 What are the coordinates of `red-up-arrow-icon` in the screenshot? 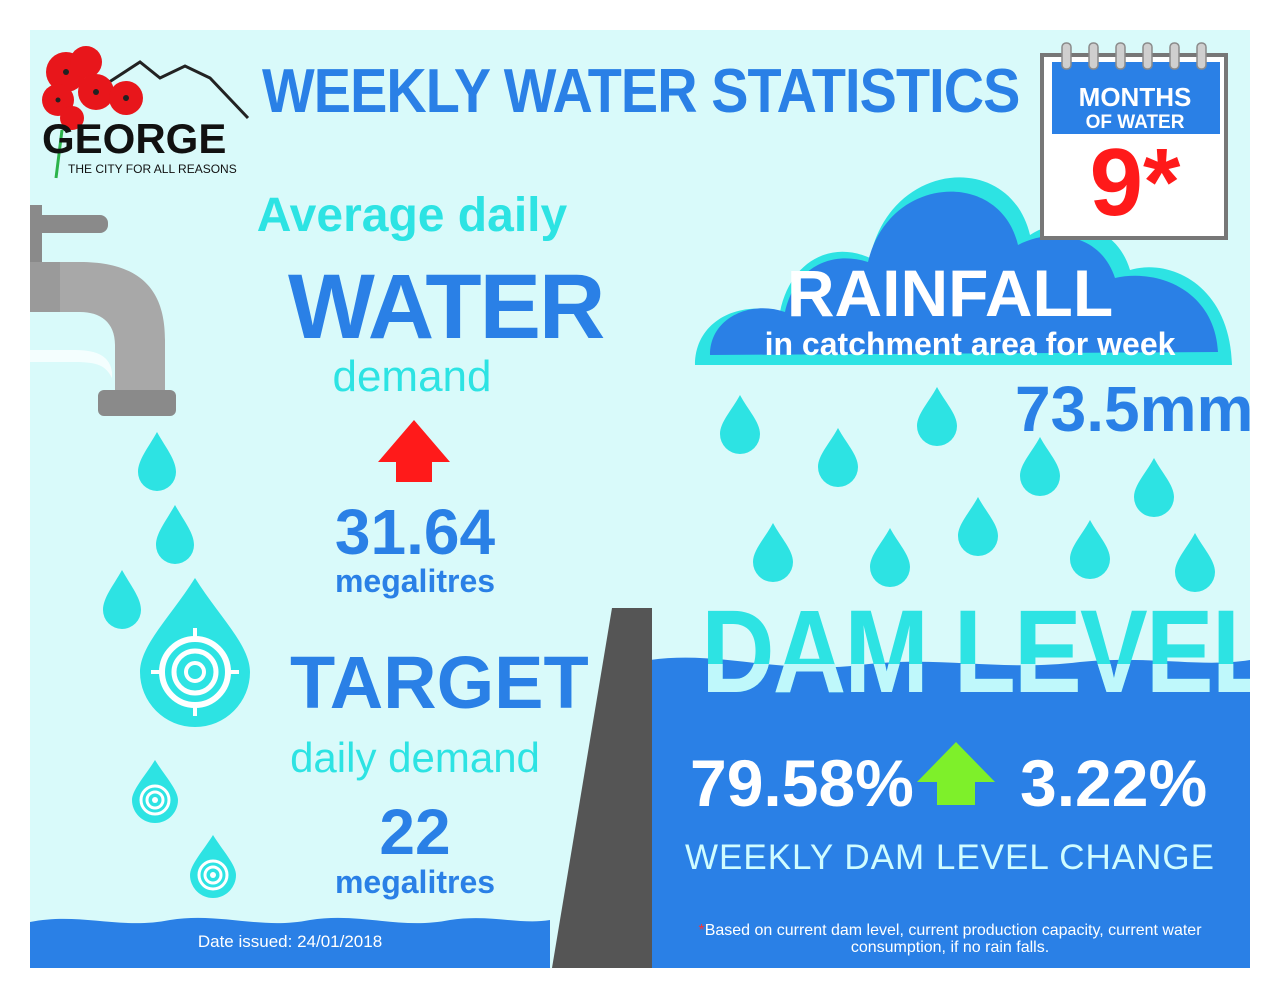 It's located at (414, 451).